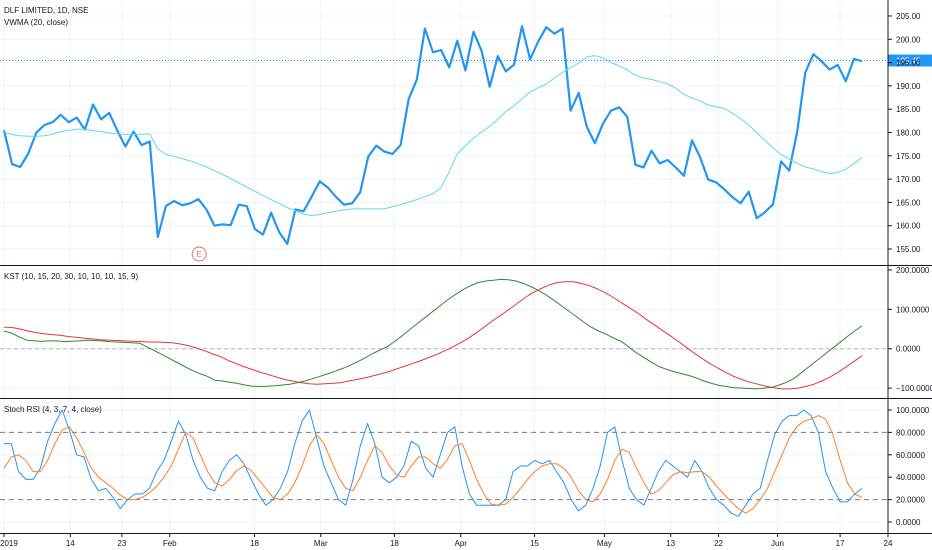 The width and height of the screenshot is (932, 550). What do you see at coordinates (914, 388) in the screenshot?
I see `y-tick-label: −100.0000` at bounding box center [914, 388].